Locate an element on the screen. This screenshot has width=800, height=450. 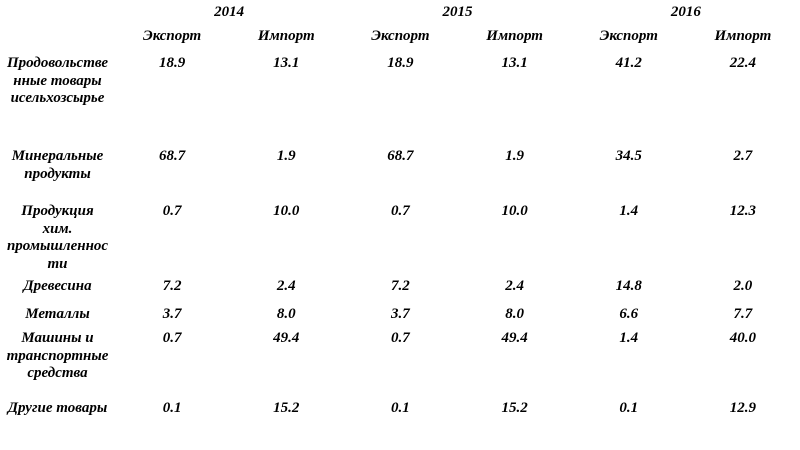
table-cell: 7.7 is located at coordinates (743, 314).